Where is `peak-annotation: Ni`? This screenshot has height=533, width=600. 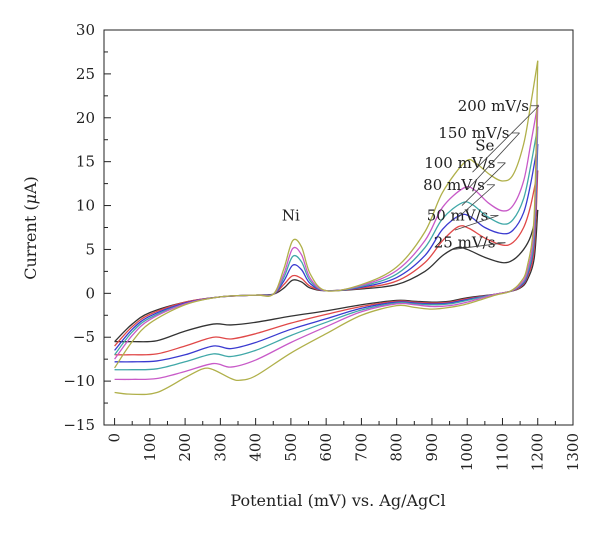 peak-annotation: Ni is located at coordinates (291, 215).